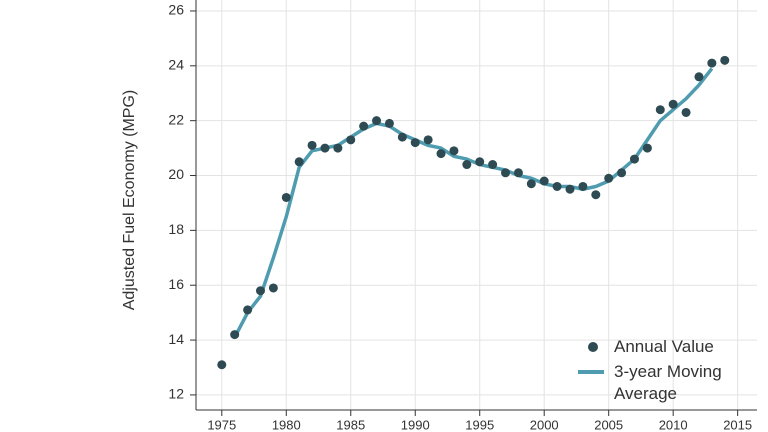 This screenshot has width=768, height=432. What do you see at coordinates (176, 10) in the screenshot?
I see `y-tick-label: 26` at bounding box center [176, 10].